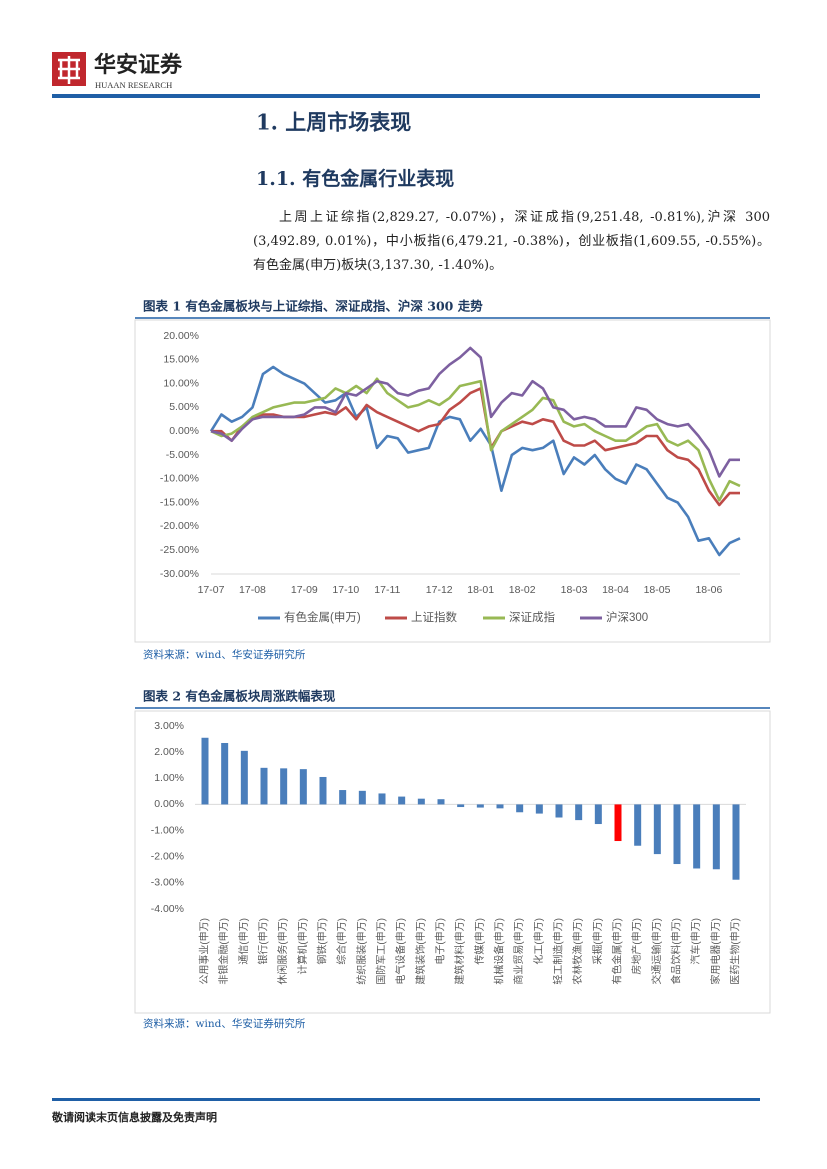  Describe the element at coordinates (181, 383) in the screenshot. I see `y-tick-label: 10.00%` at that location.